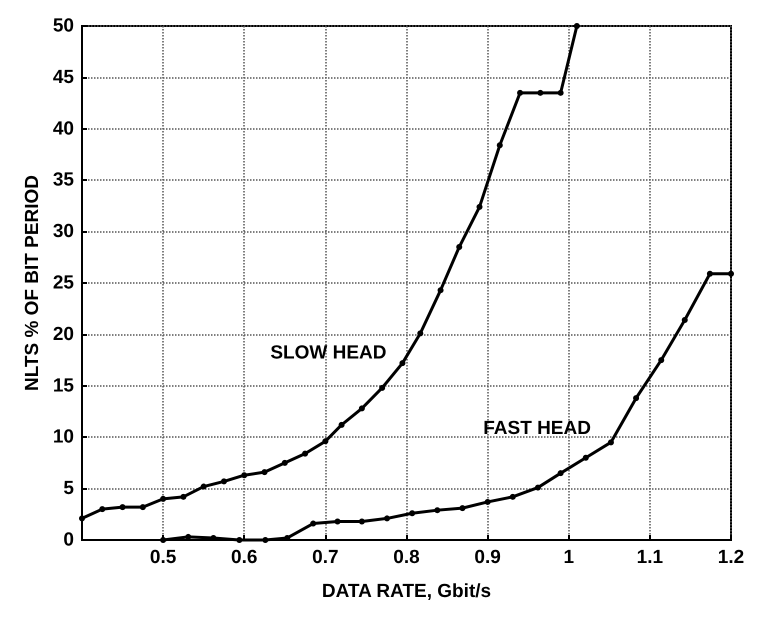 This screenshot has width=758, height=627. Describe the element at coordinates (328, 353) in the screenshot. I see `series-label: SLOW HEAD` at that location.